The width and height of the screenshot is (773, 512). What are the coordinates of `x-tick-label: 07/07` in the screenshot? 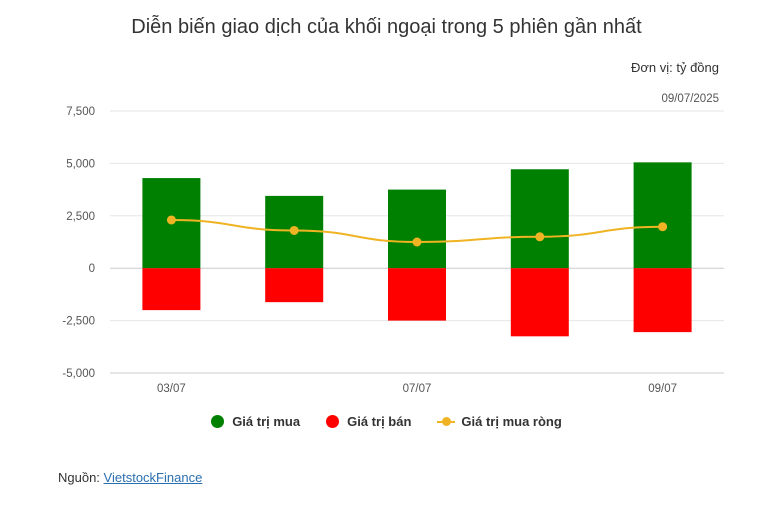 It's located at (417, 389).